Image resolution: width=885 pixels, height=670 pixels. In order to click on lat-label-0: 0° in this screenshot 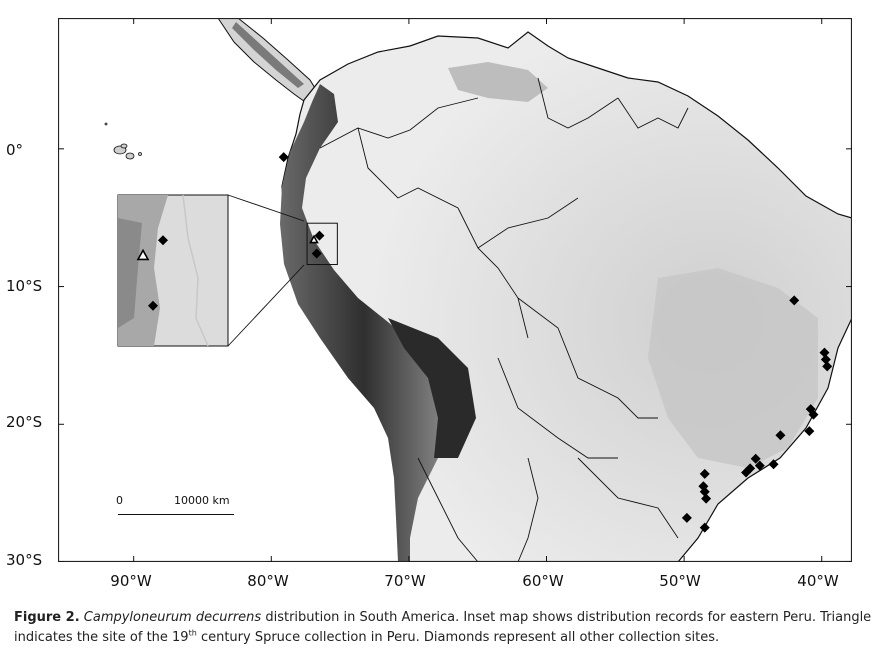, I will do `click(15, 150)`.